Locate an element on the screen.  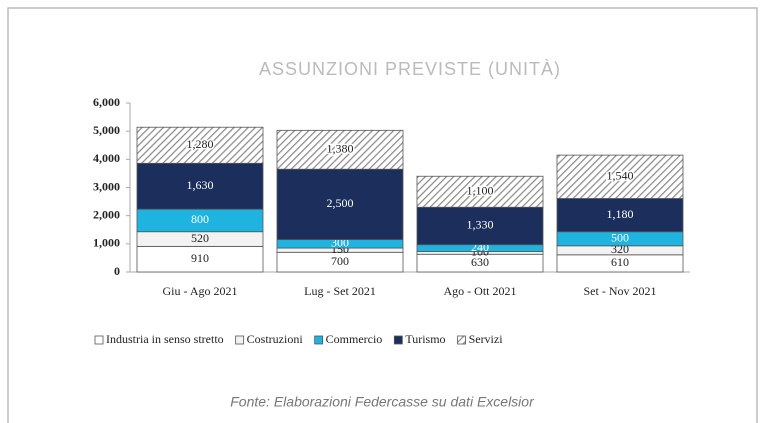
data-label: 1,540 is located at coordinates (620, 176).